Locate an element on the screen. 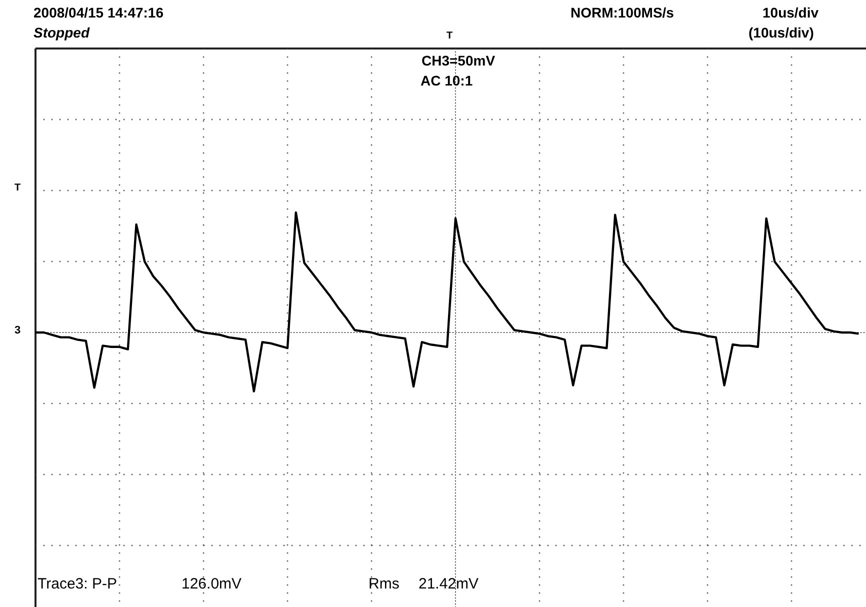 Image resolution: width=866 pixels, height=607 pixels. text: Trace3: P-P is located at coordinates (77, 584).